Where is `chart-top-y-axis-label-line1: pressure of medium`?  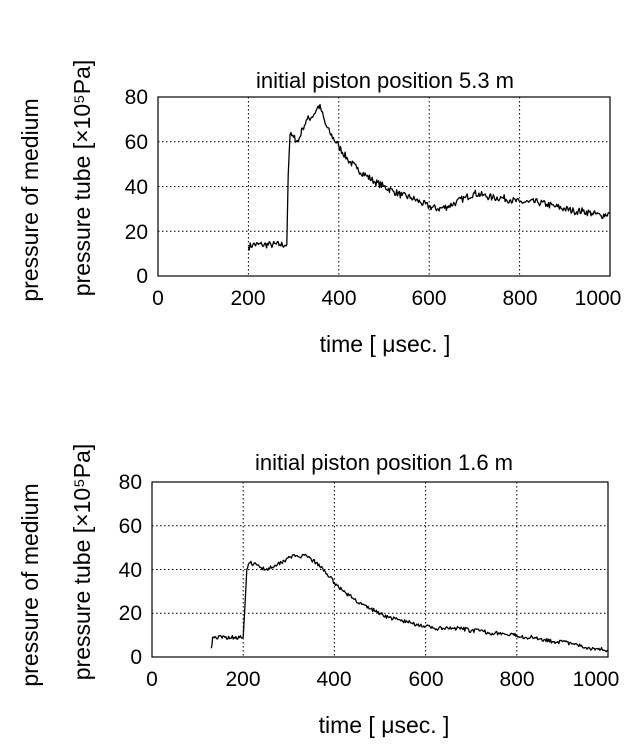
chart-top-y-axis-label-line1: pressure of medium is located at coordinates (30, 199).